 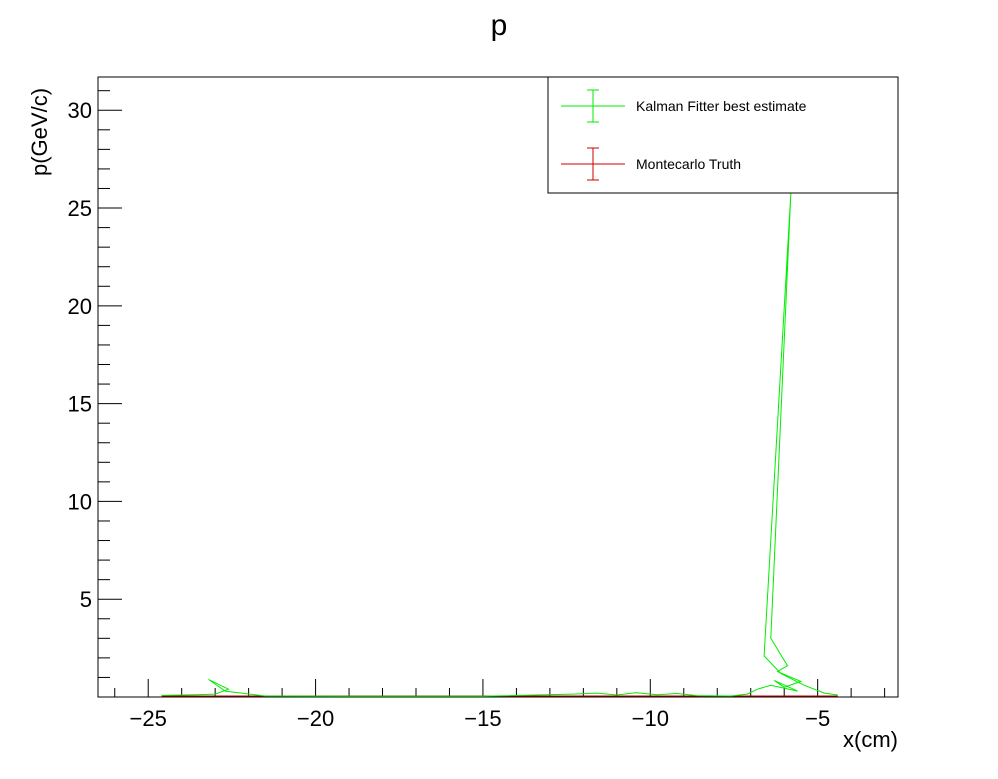 I want to click on legend-box, so click(x=723, y=135).